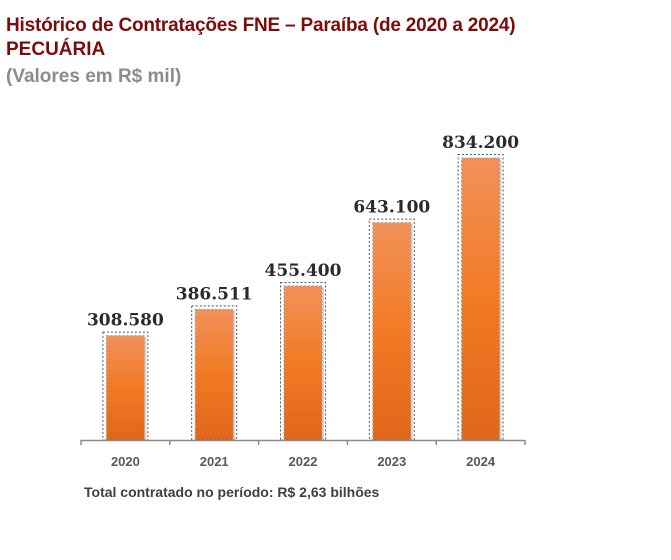 The height and width of the screenshot is (560, 671). Describe the element at coordinates (94, 76) in the screenshot. I see `units-label: (Valores em R$ mil)` at that location.